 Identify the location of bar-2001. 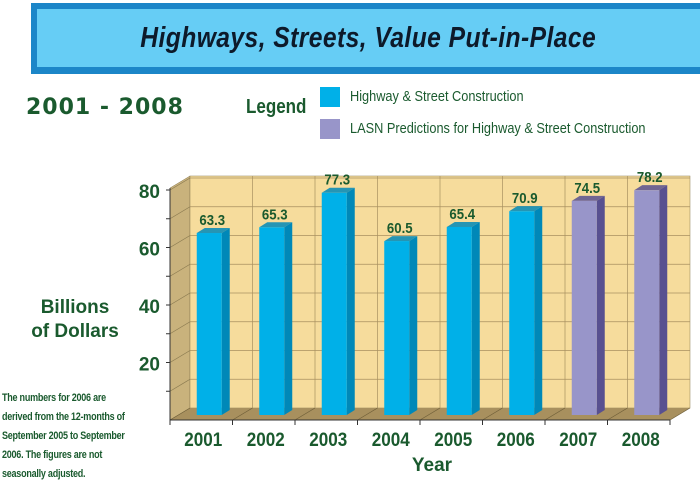
(209, 324).